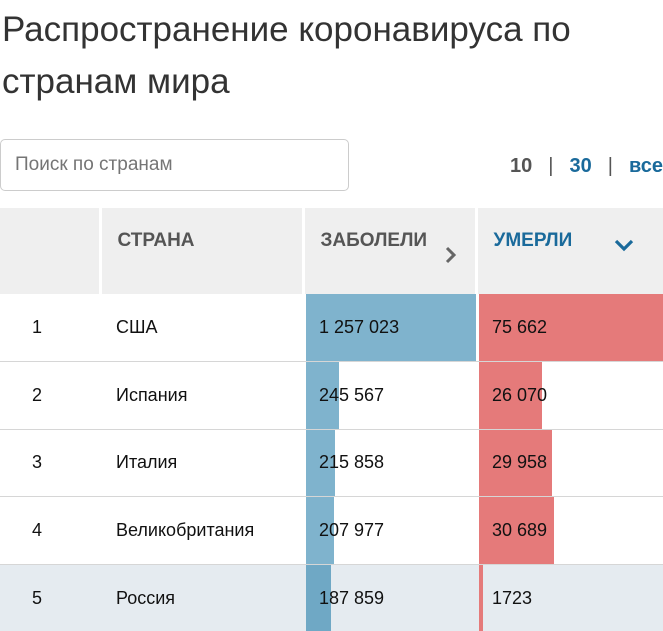 The width and height of the screenshot is (663, 631). What do you see at coordinates (389, 597) in the screenshot?
I see `cases-cell: 187 859` at bounding box center [389, 597].